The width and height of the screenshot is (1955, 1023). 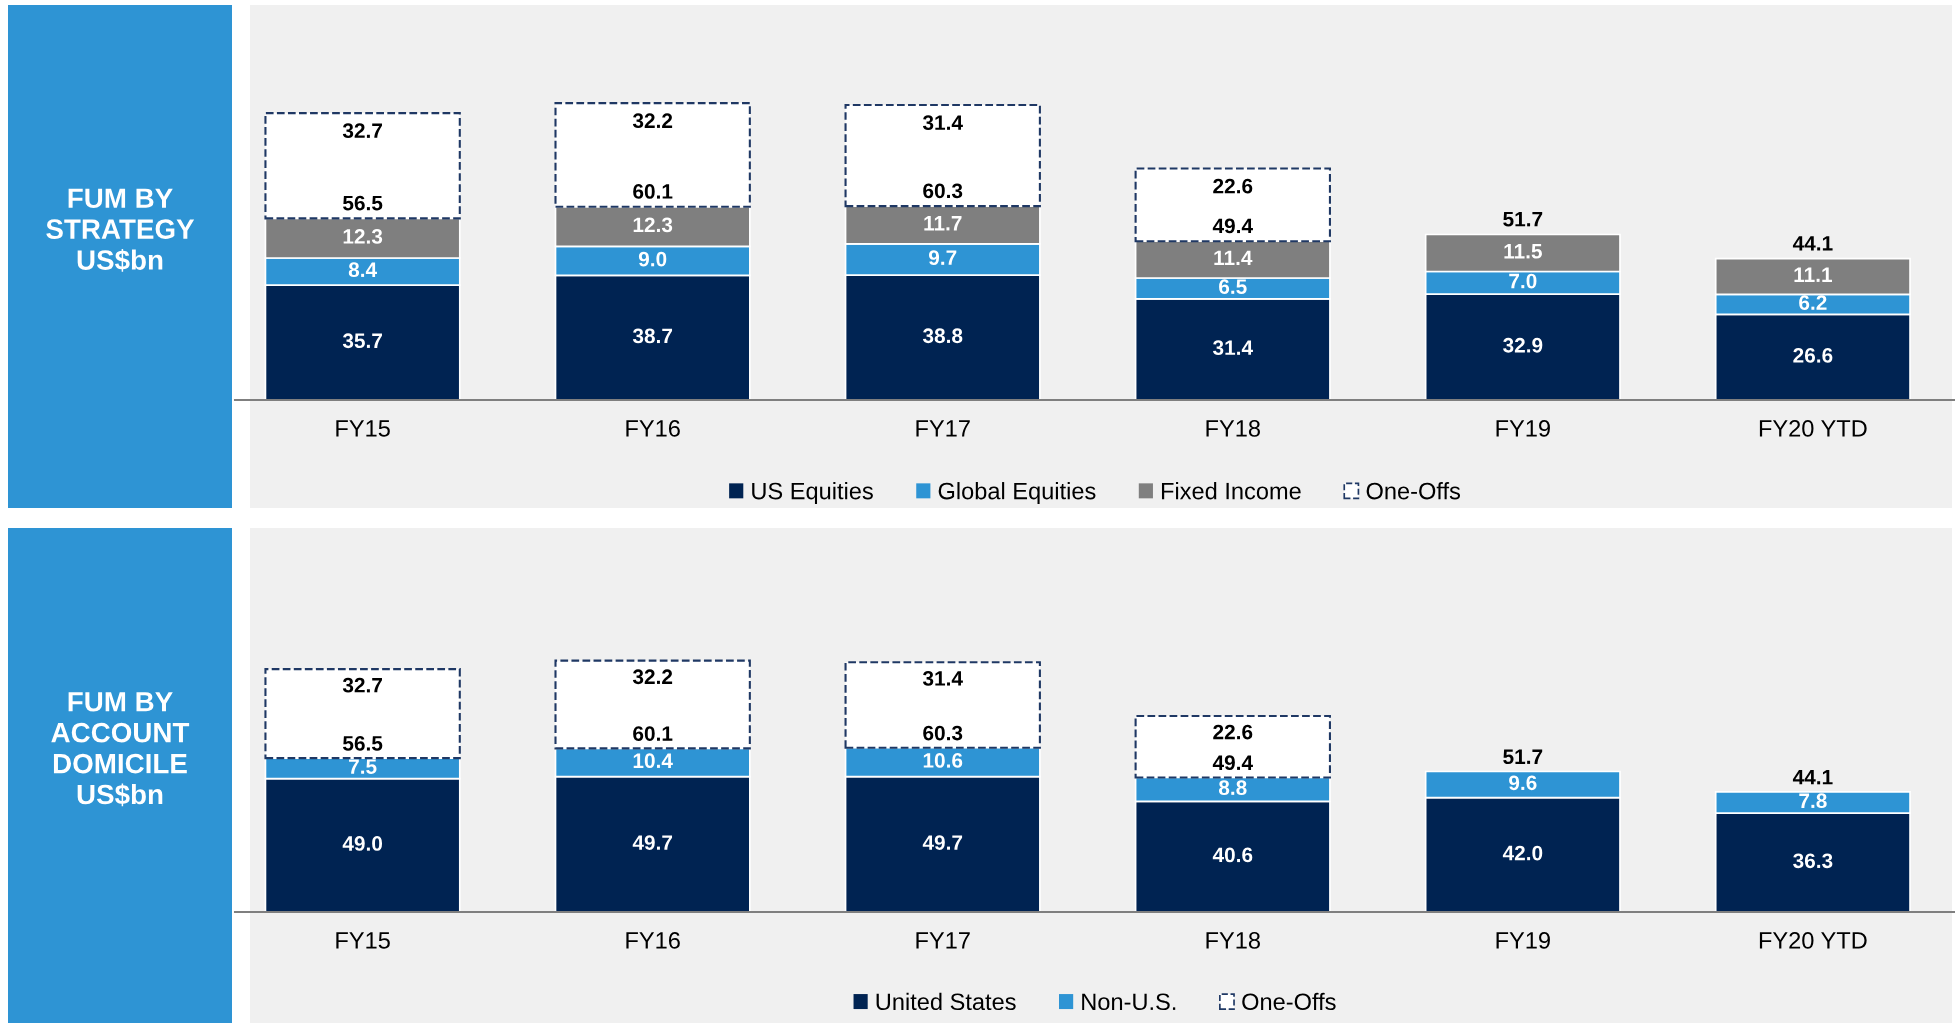 What do you see at coordinates (1017, 493) in the screenshot?
I see `legend-label: Global Equities` at bounding box center [1017, 493].